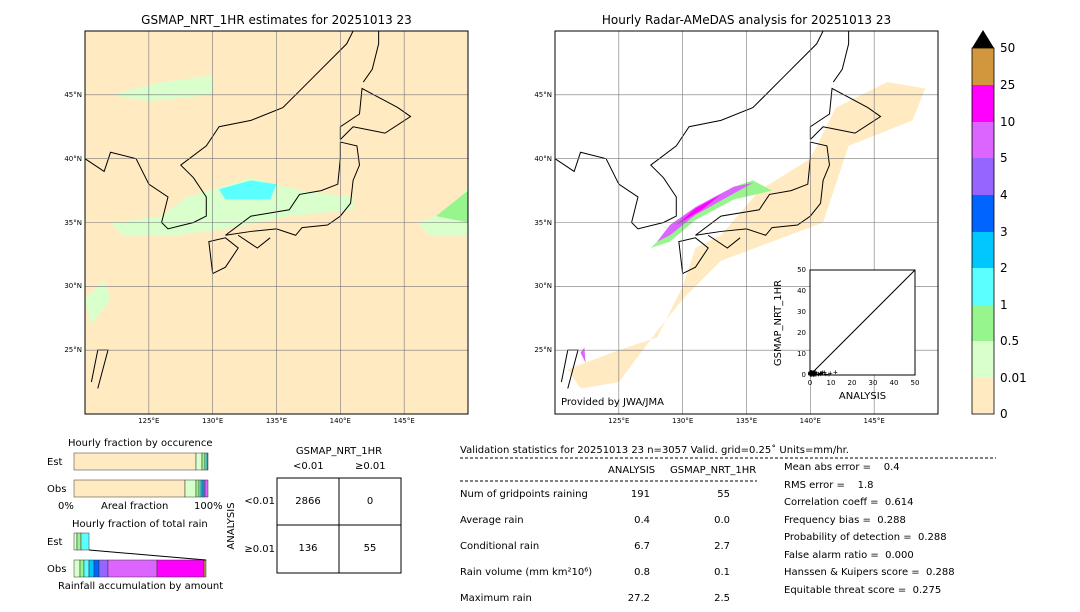 The image size is (1080, 612). Describe the element at coordinates (73, 350) in the screenshot. I see `lat-tick-label: 25°N` at that location.